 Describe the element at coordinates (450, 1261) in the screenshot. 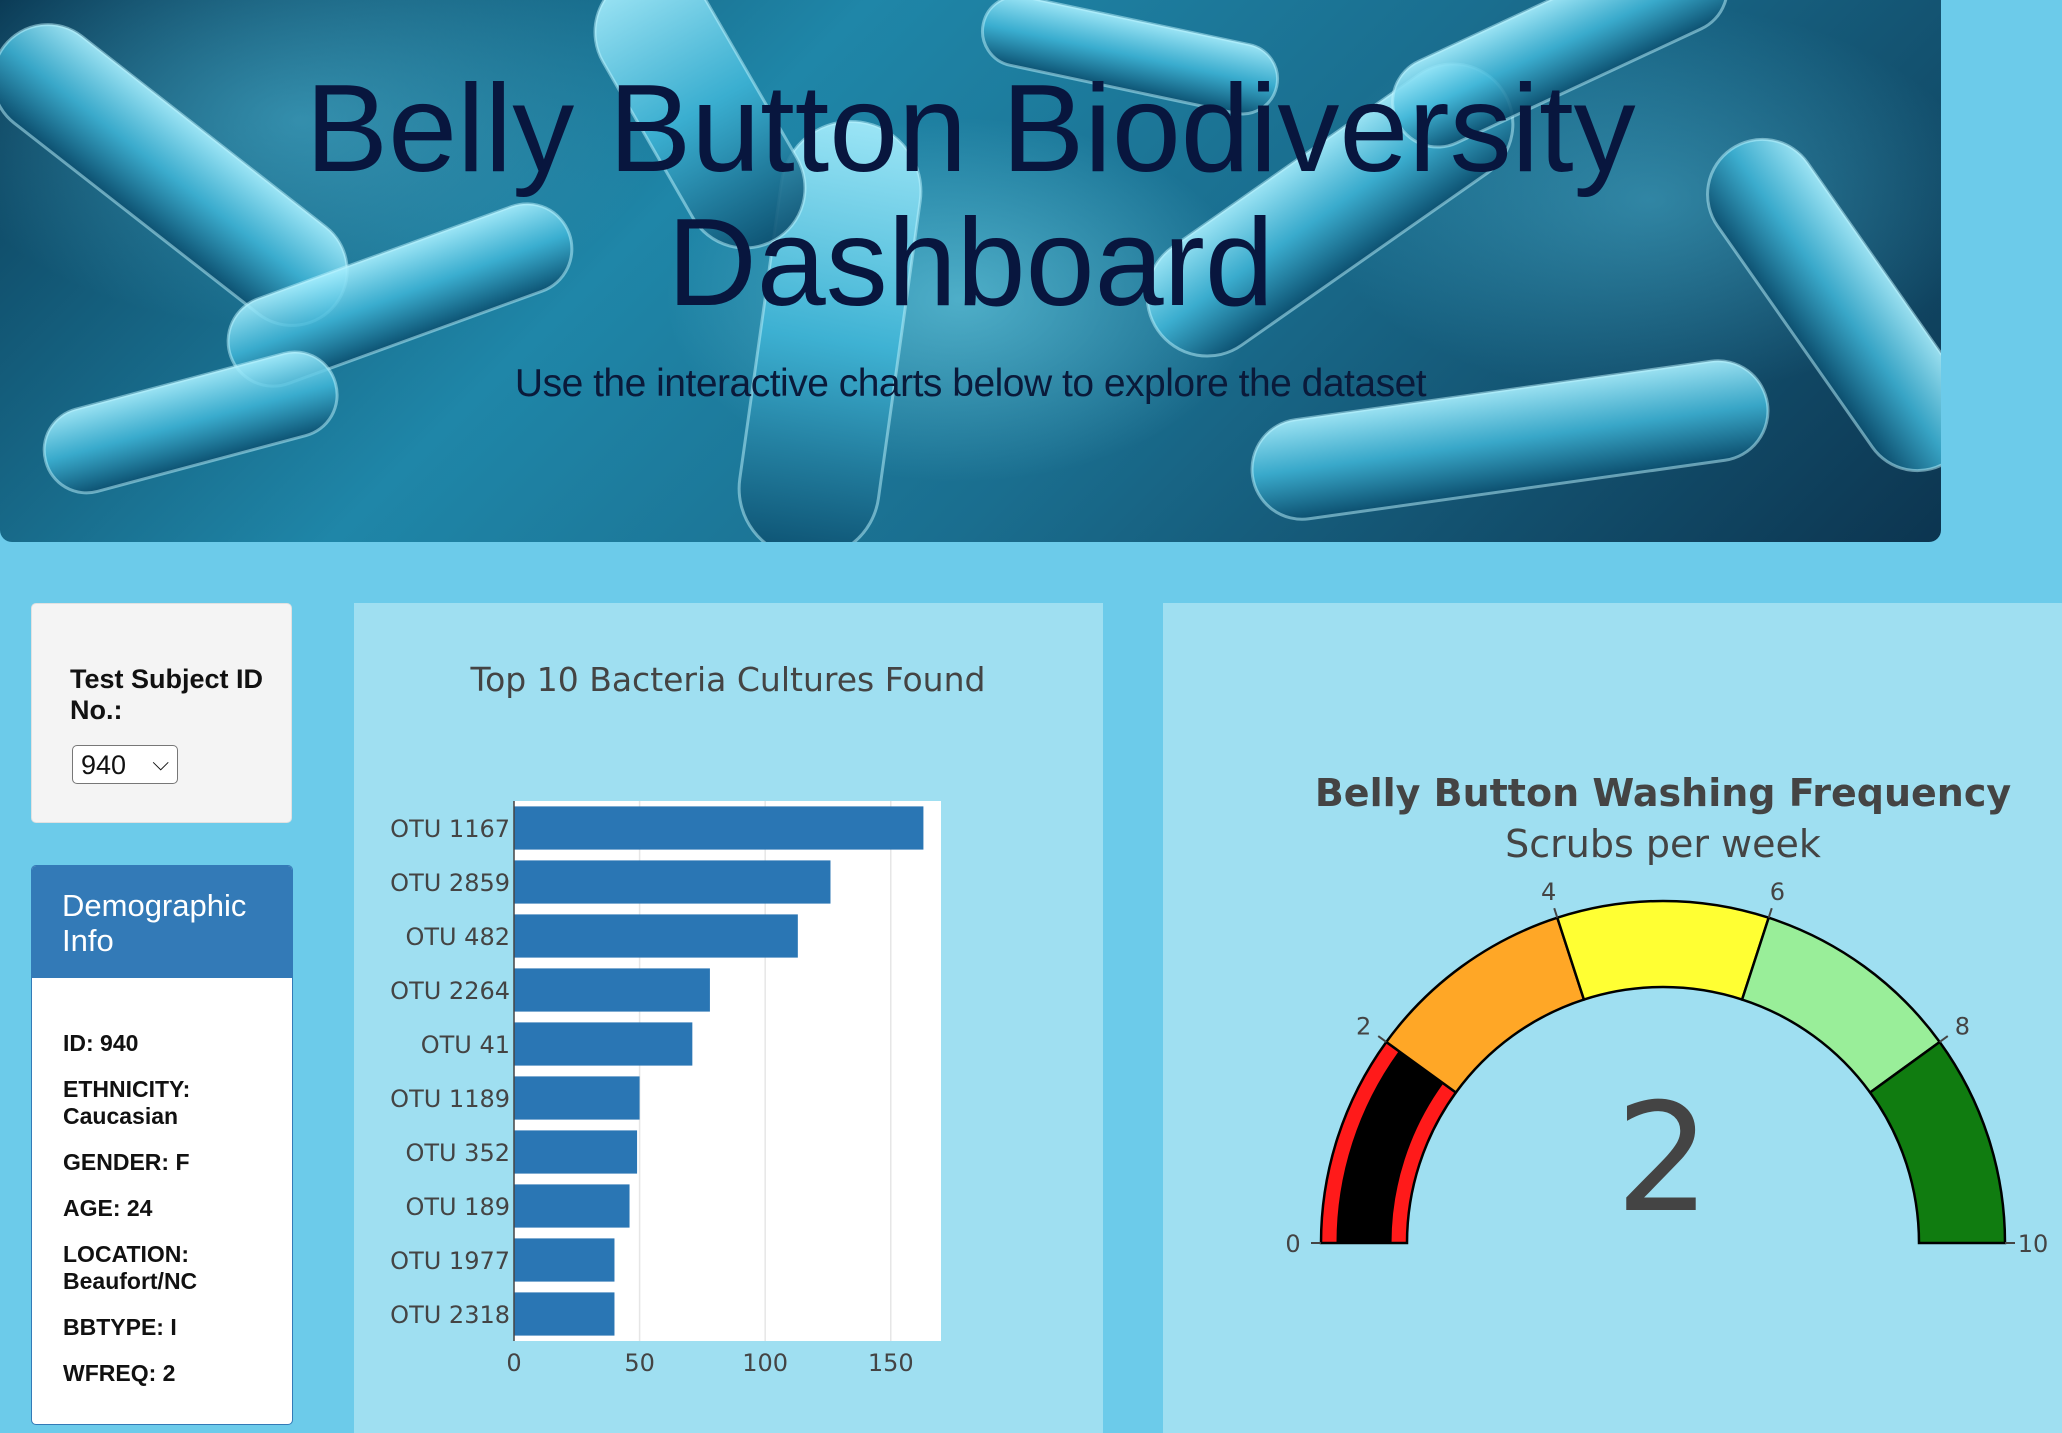

I see `bar-y-tick-label: OTU 1977` at that location.